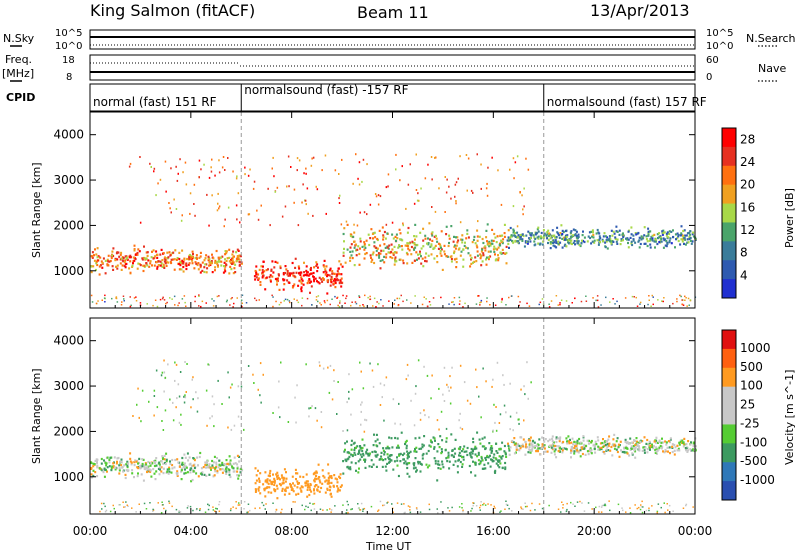 The image size is (800, 554). Describe the element at coordinates (772, 68) in the screenshot. I see `nave-label: Nave` at that location.